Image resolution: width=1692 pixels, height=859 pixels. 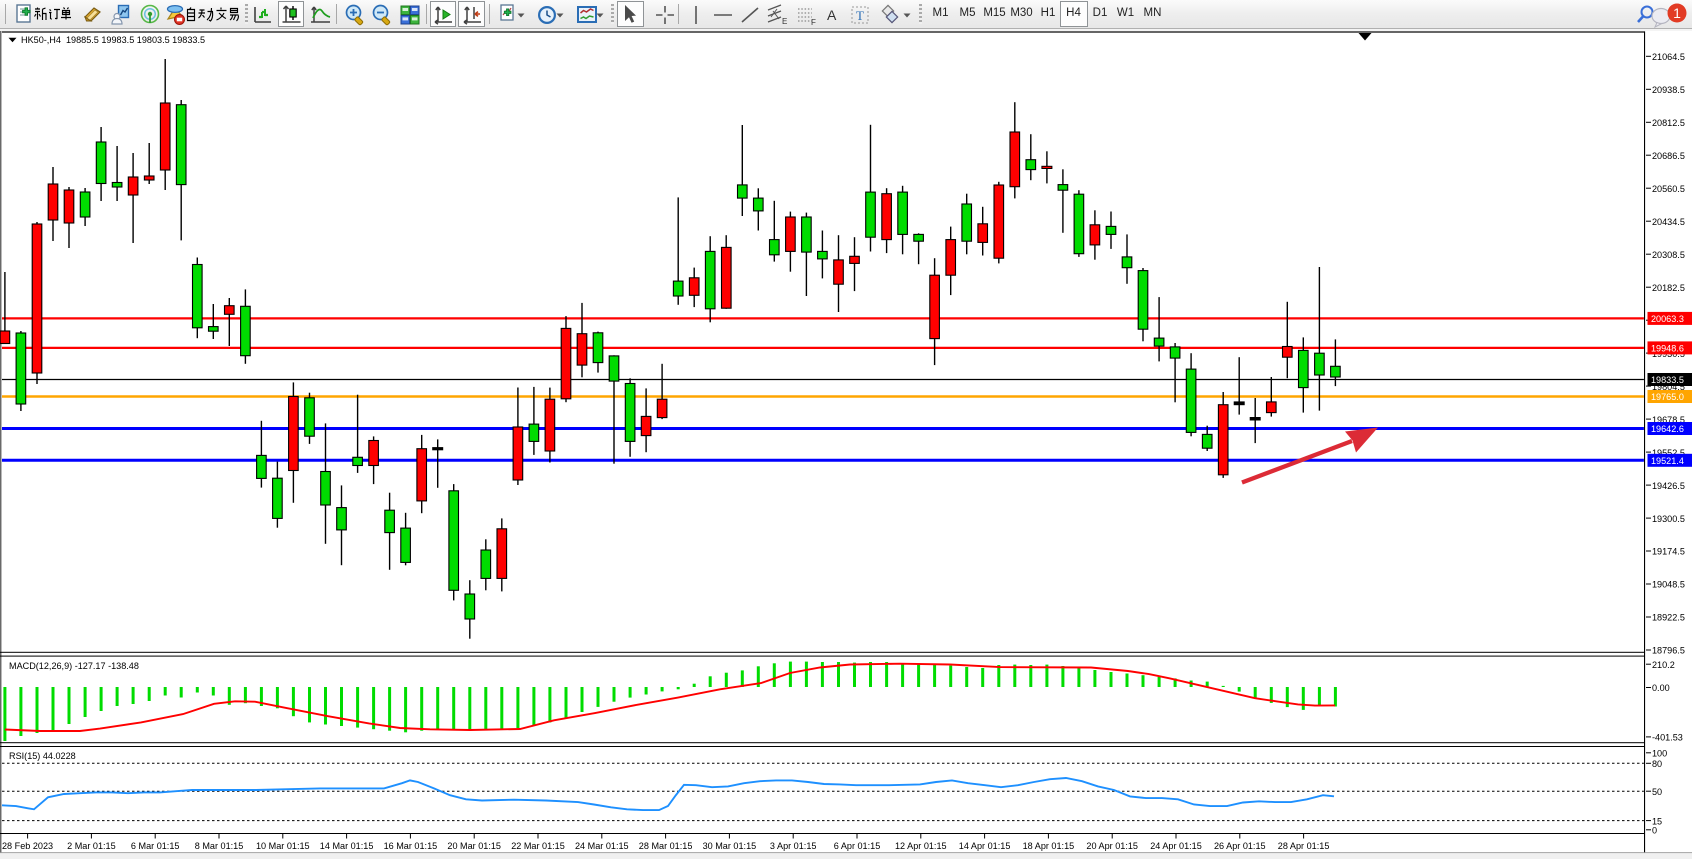 I want to click on svg-text: 20812.5, so click(x=1668, y=123).